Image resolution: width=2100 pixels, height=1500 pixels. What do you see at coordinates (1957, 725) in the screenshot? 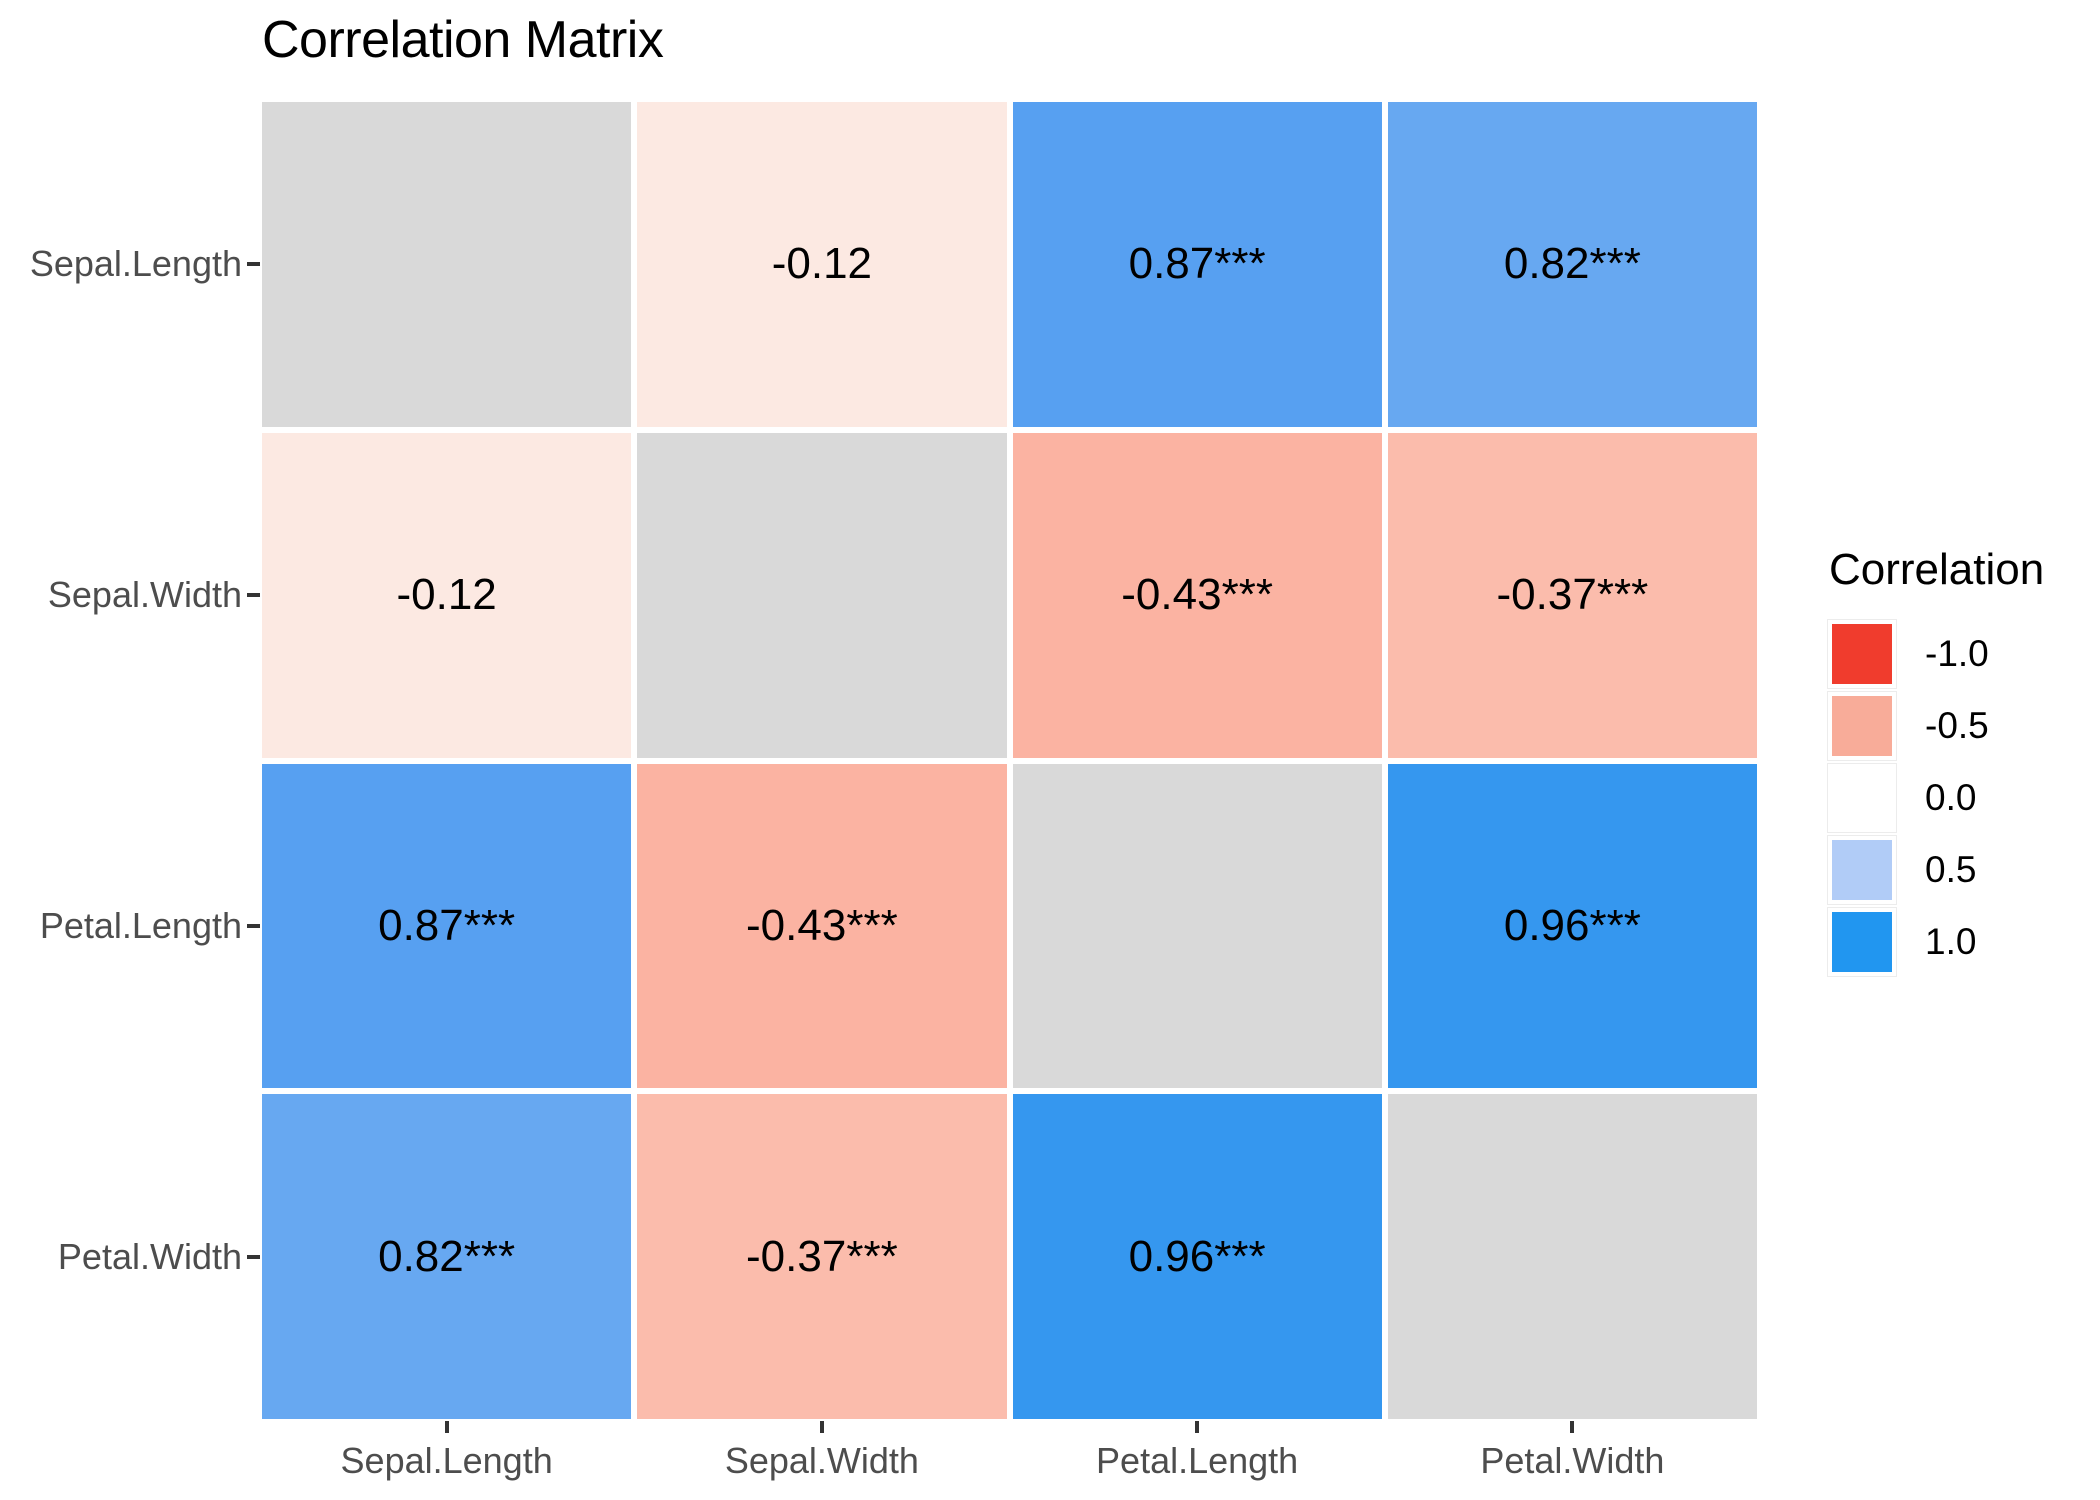
I see `legend-label: -0.5` at bounding box center [1957, 725].